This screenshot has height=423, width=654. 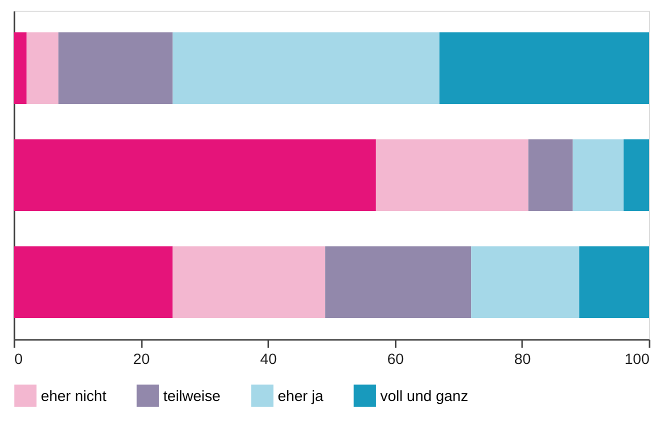 What do you see at coordinates (637, 359) in the screenshot?
I see `x-tick-label: 100` at bounding box center [637, 359].